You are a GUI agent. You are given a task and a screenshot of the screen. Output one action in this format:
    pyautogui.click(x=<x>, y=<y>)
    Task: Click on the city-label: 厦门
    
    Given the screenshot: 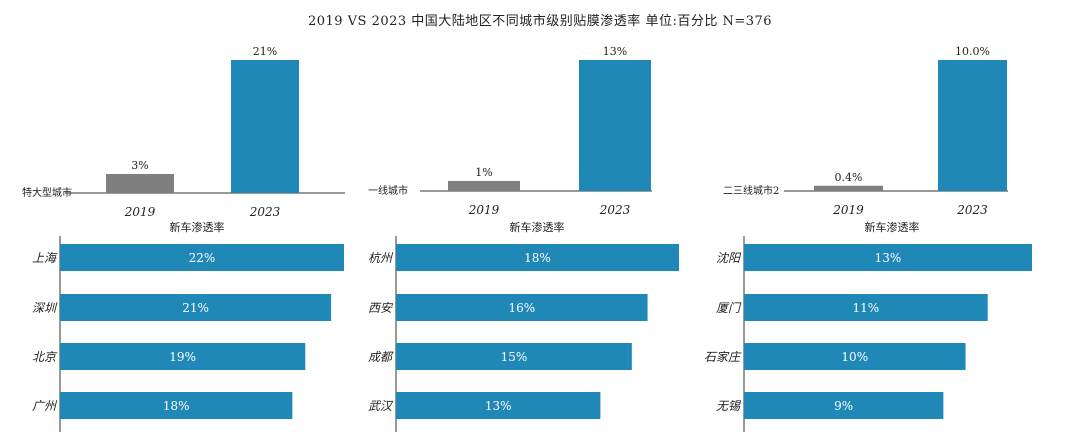 What is the action you would take?
    pyautogui.click(x=729, y=308)
    